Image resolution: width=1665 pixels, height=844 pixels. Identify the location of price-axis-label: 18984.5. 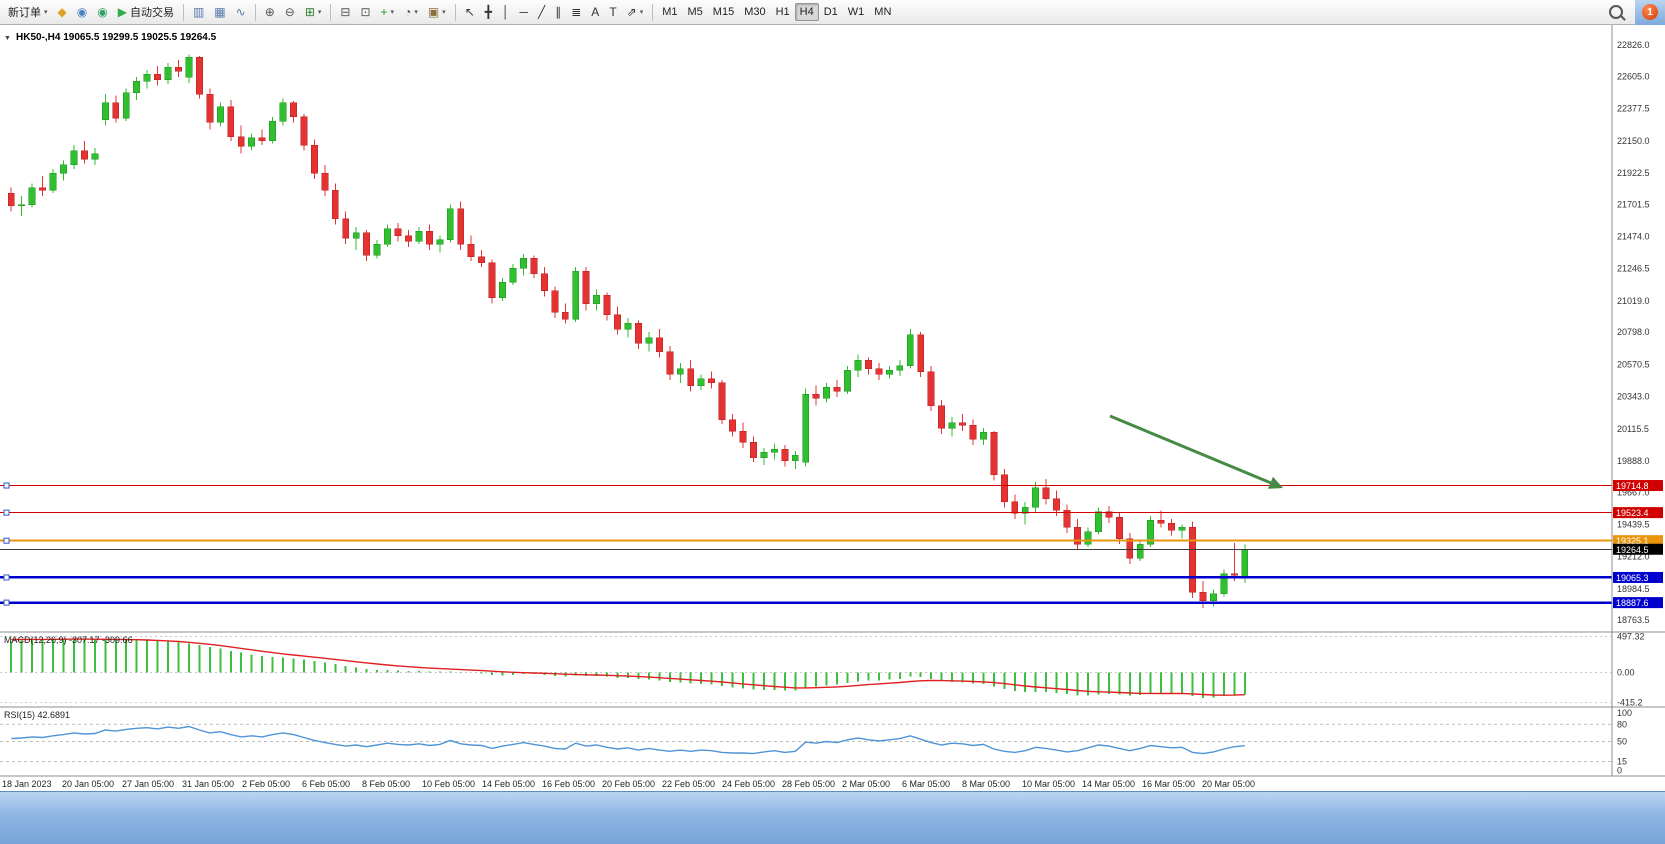
(1633, 589).